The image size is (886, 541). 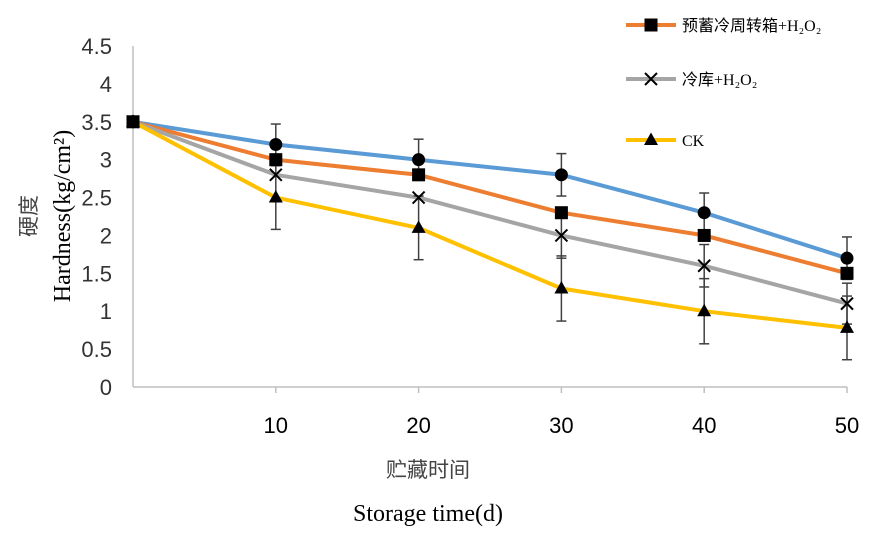 I want to click on y-axis-label-cn: 硬度, so click(x=29, y=216).